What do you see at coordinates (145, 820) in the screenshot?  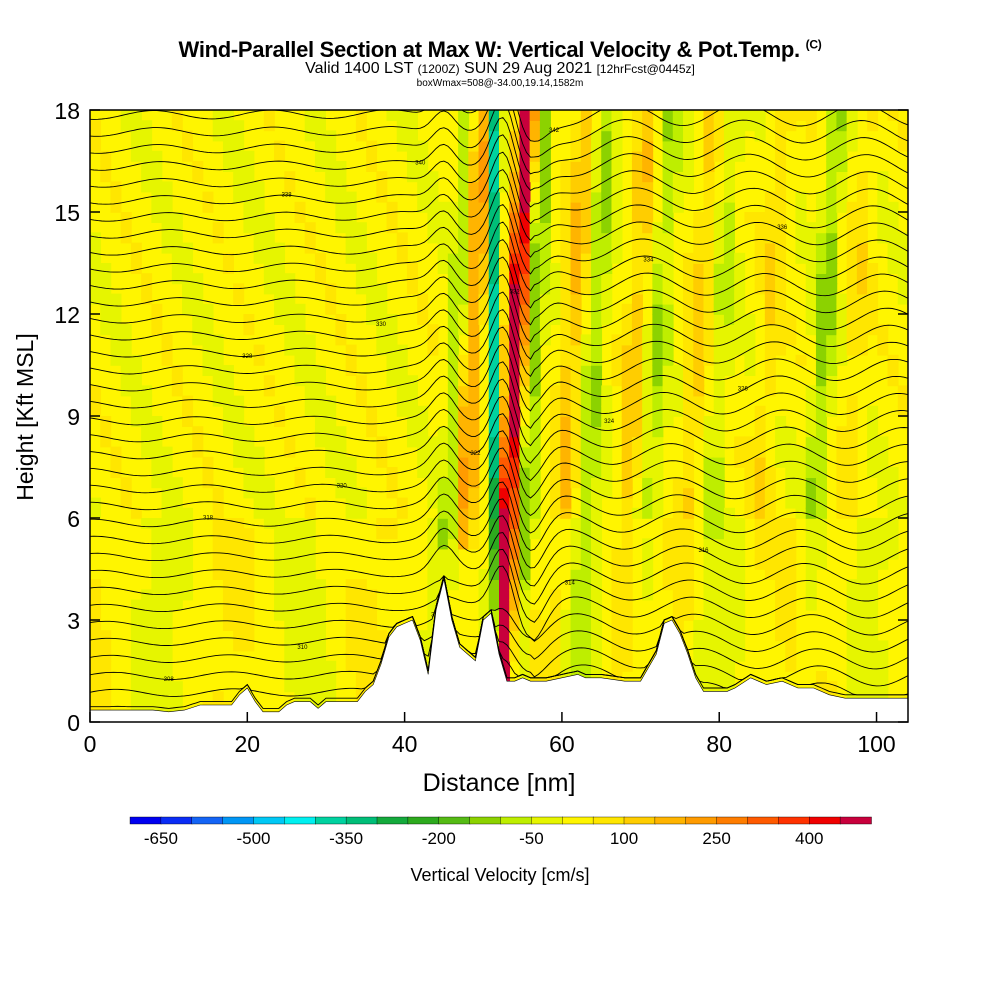 I see `colorbar-swatch` at bounding box center [145, 820].